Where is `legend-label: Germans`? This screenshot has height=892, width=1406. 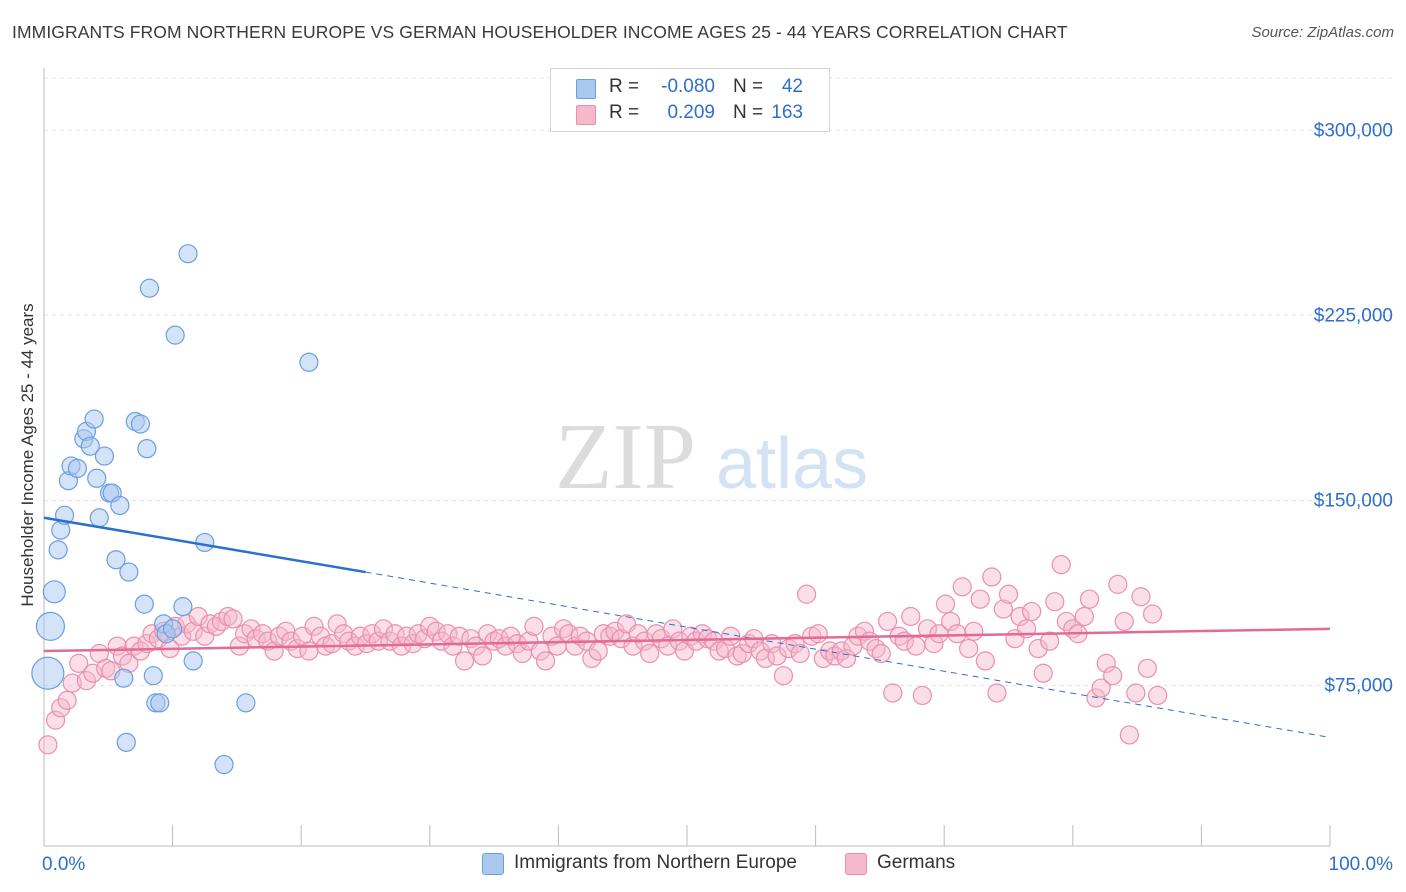
legend-label: Germans is located at coordinates (916, 862).